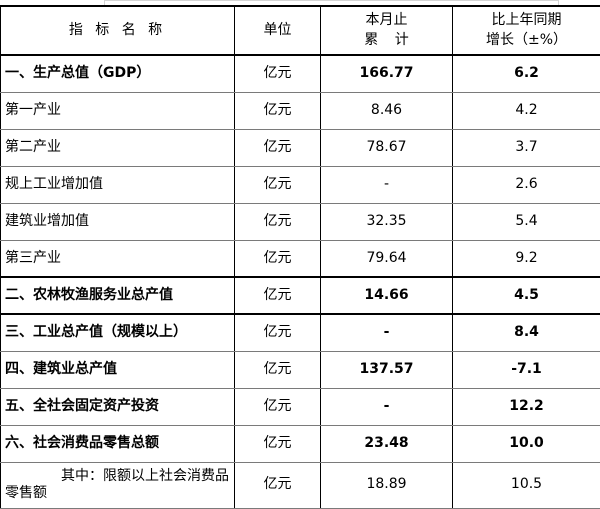 The height and width of the screenshot is (509, 600). Describe the element at coordinates (526, 369) in the screenshot. I see `row-growth-value: -7.1` at that location.